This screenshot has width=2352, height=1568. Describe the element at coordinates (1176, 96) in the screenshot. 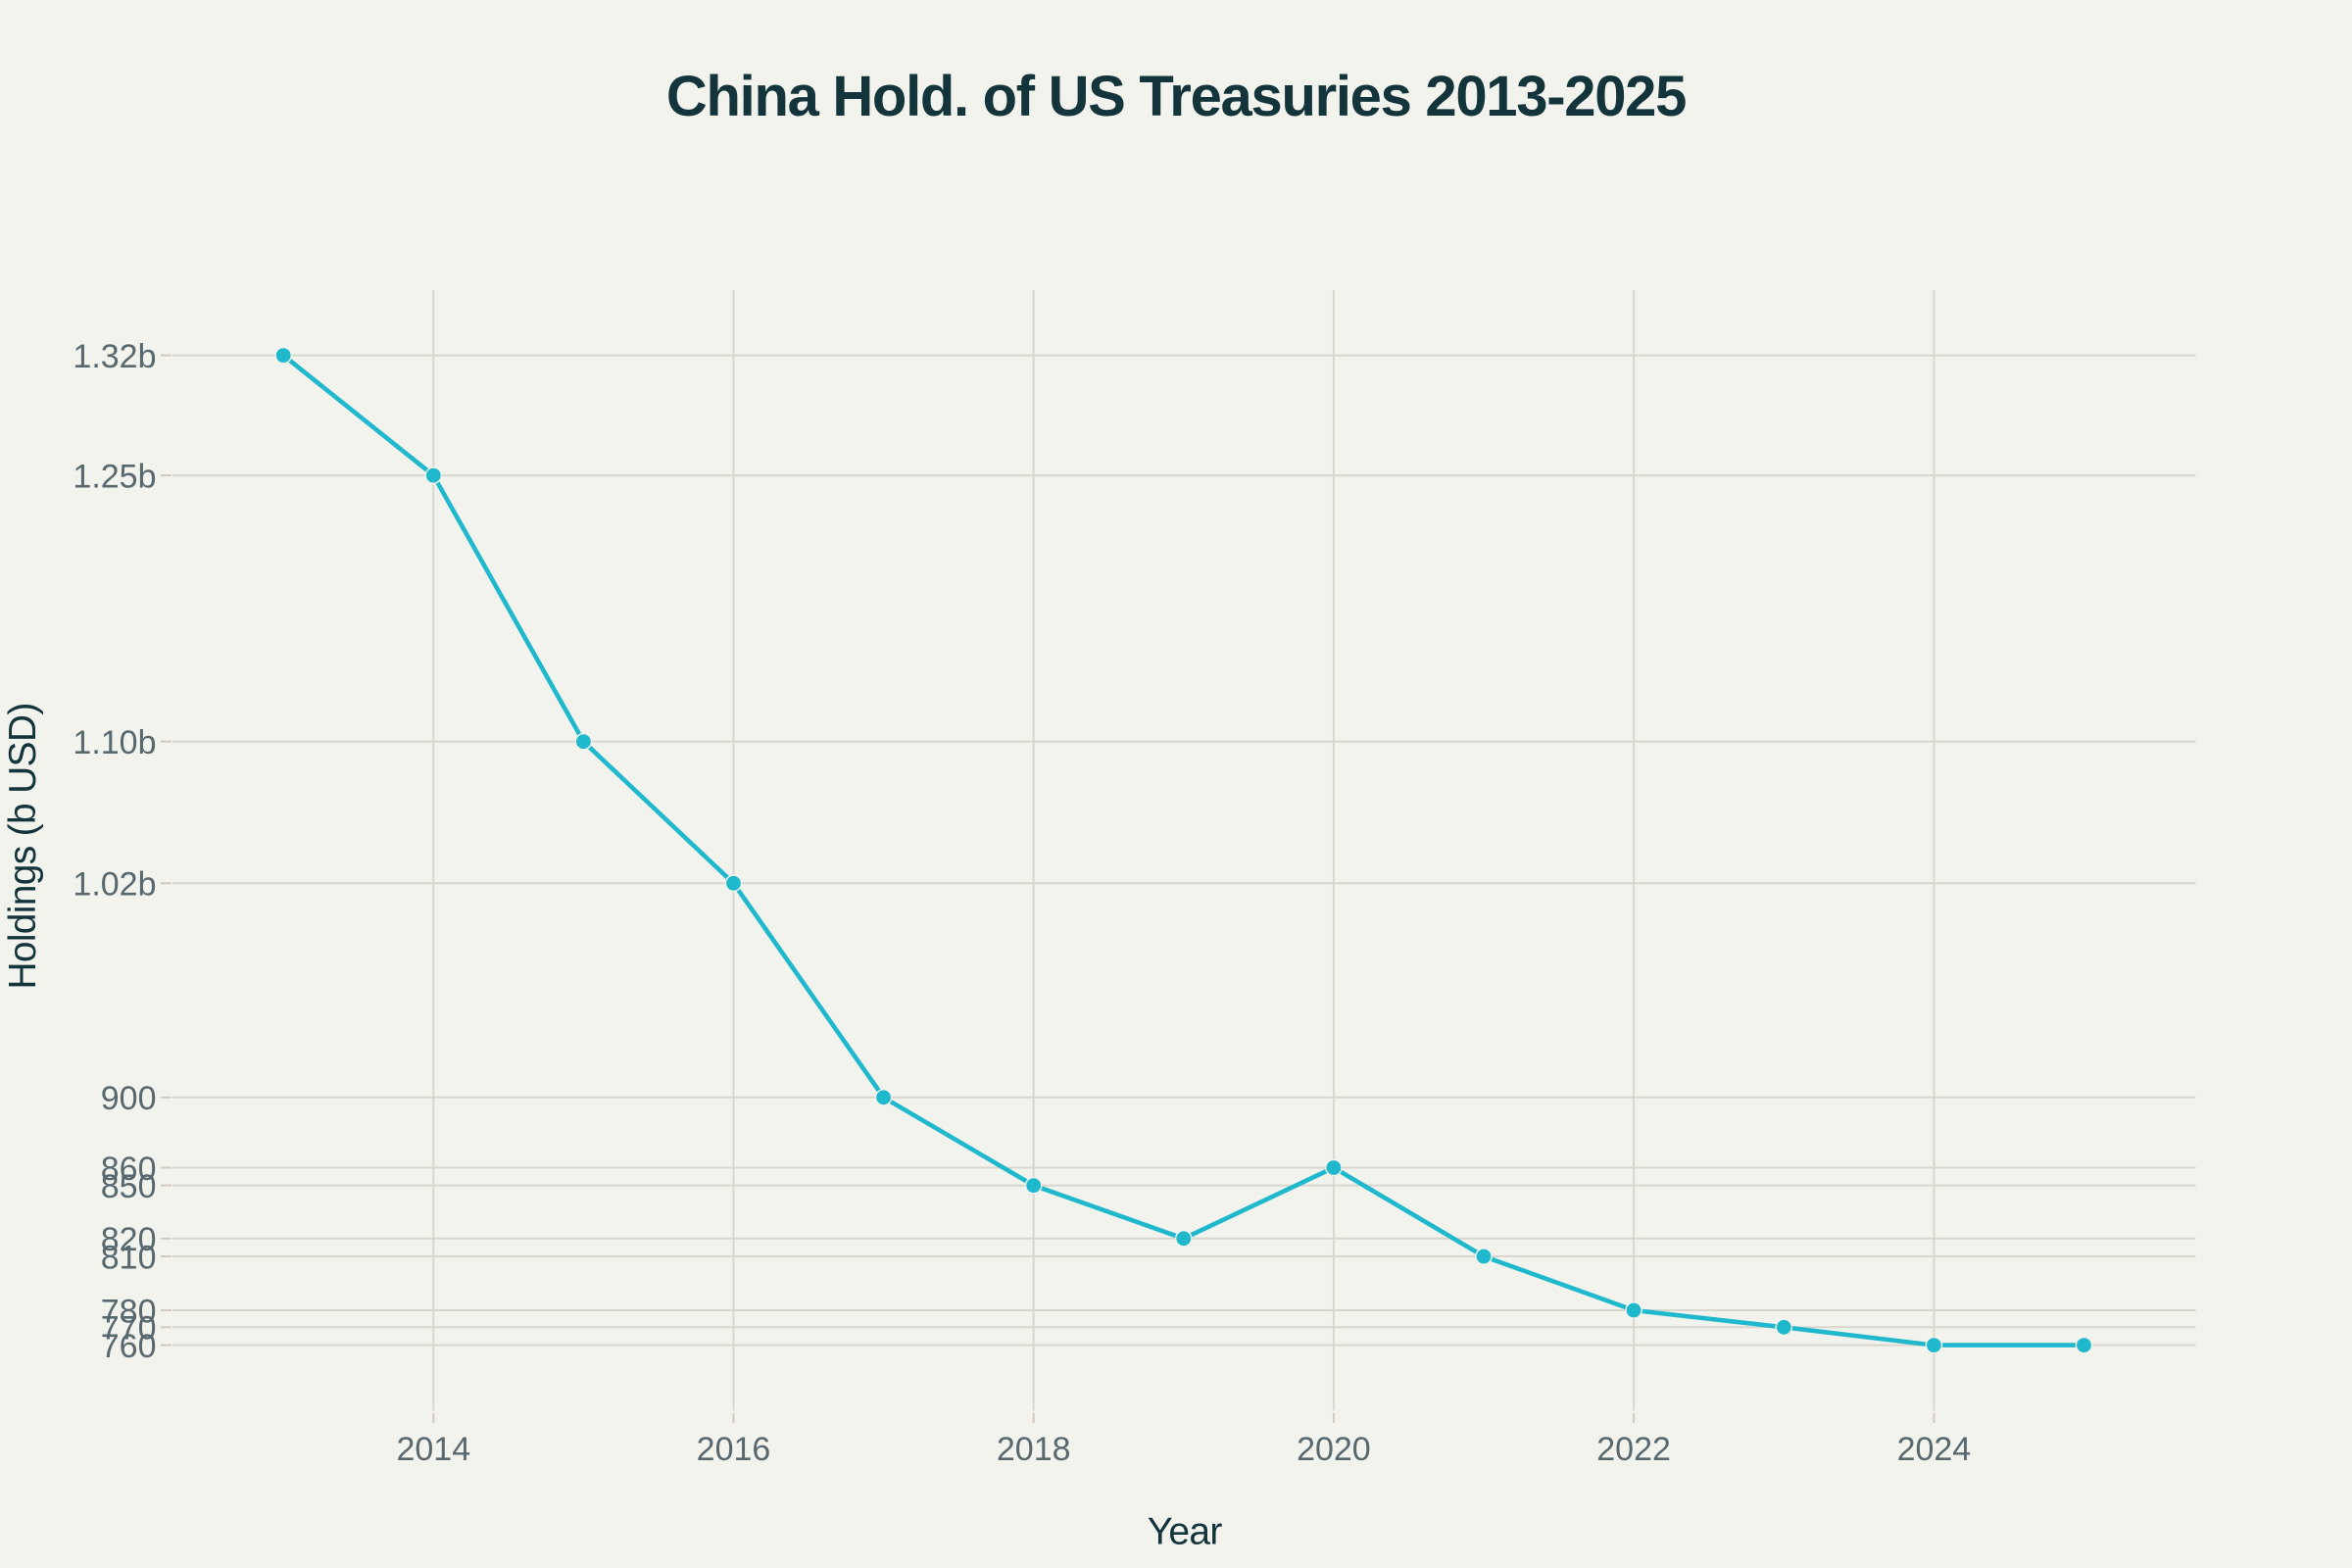

I see `svg-text:China Hold. of US Treasuries 2: China Hold. of US Treasuries 2013-2025` at that location.